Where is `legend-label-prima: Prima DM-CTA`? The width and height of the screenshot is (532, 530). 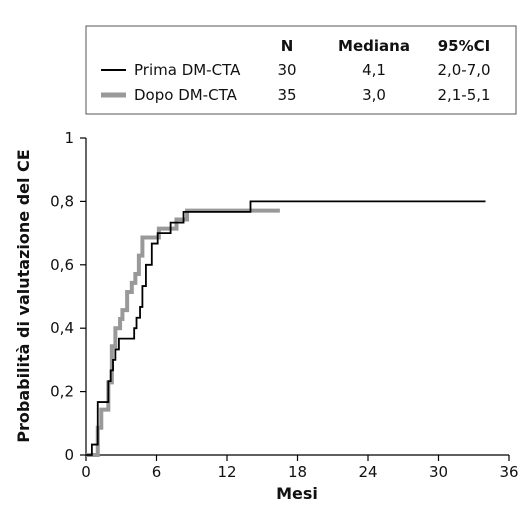 legend-label-prima: Prima DM-CTA is located at coordinates (187, 70).